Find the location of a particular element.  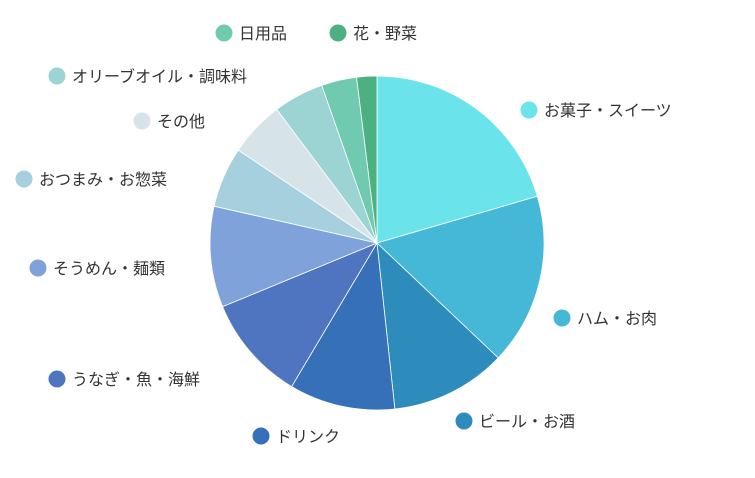

legend-item: 花・野菜 is located at coordinates (373, 33).